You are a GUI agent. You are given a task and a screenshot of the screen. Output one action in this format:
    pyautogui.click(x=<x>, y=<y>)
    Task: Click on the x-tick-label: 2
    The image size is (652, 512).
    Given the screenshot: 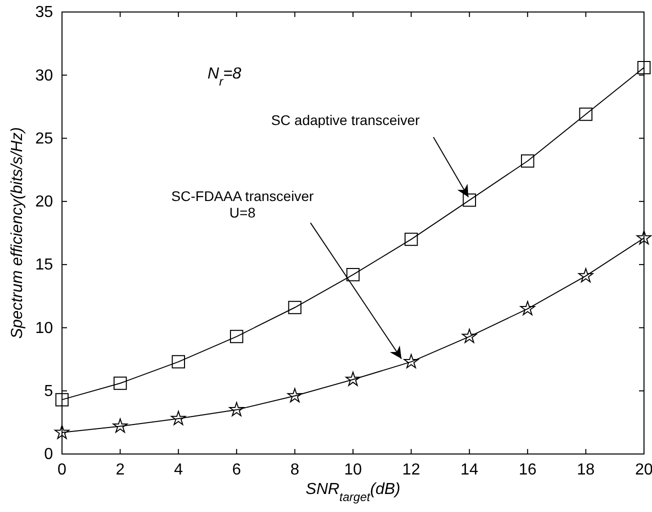 What is the action you would take?
    pyautogui.click(x=120, y=469)
    